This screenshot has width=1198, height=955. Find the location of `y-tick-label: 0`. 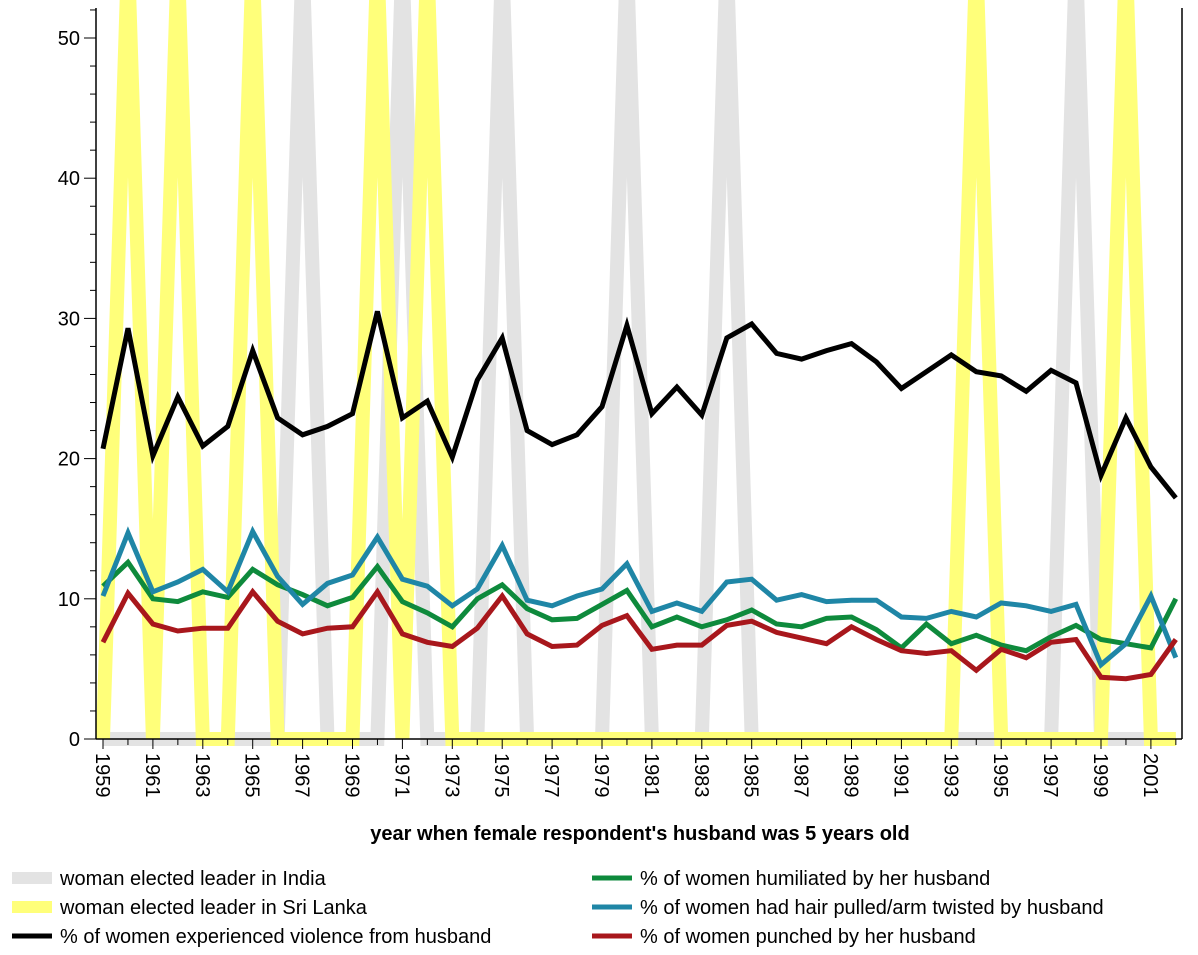

y-tick-label: 0 is located at coordinates (74, 740).